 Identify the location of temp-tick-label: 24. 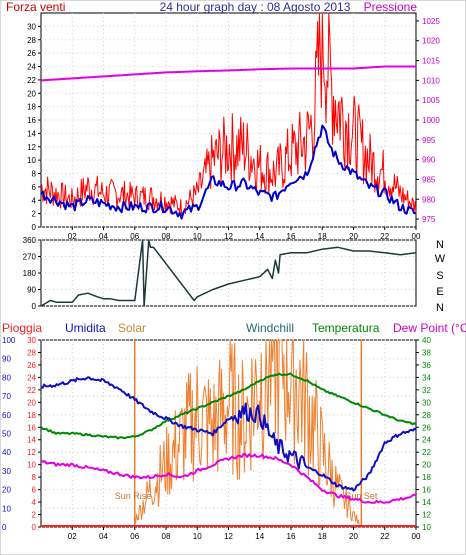
(426, 440).